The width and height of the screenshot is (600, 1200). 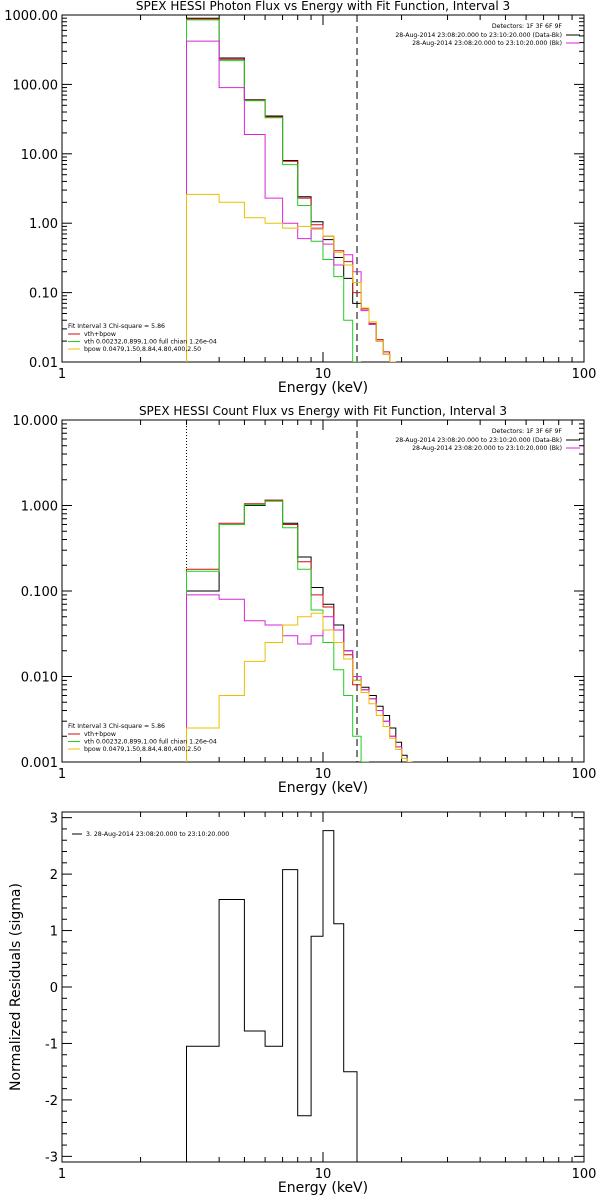 I want to click on y-tick-label: 3, so click(x=54, y=819).